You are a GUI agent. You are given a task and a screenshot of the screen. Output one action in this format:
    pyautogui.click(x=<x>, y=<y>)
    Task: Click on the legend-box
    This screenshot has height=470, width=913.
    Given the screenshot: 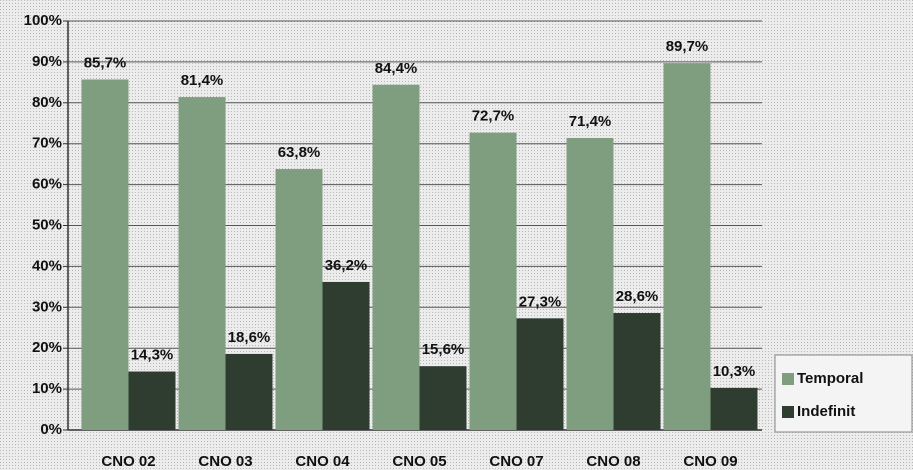 What is the action you would take?
    pyautogui.click(x=843, y=393)
    